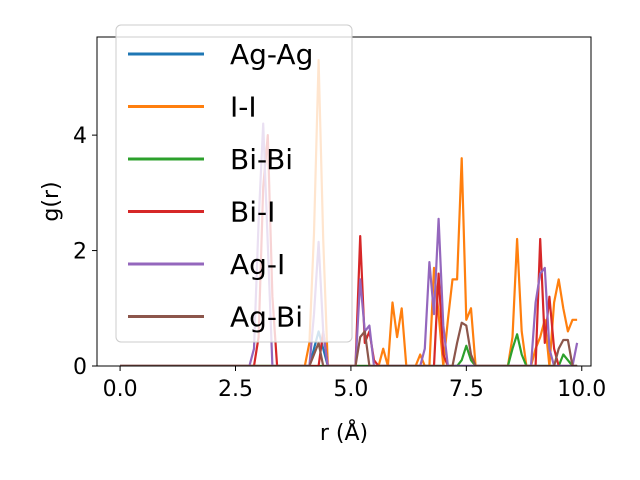 The image size is (640, 480). Describe the element at coordinates (80, 136) in the screenshot. I see `y-tick-label: 4` at that location.